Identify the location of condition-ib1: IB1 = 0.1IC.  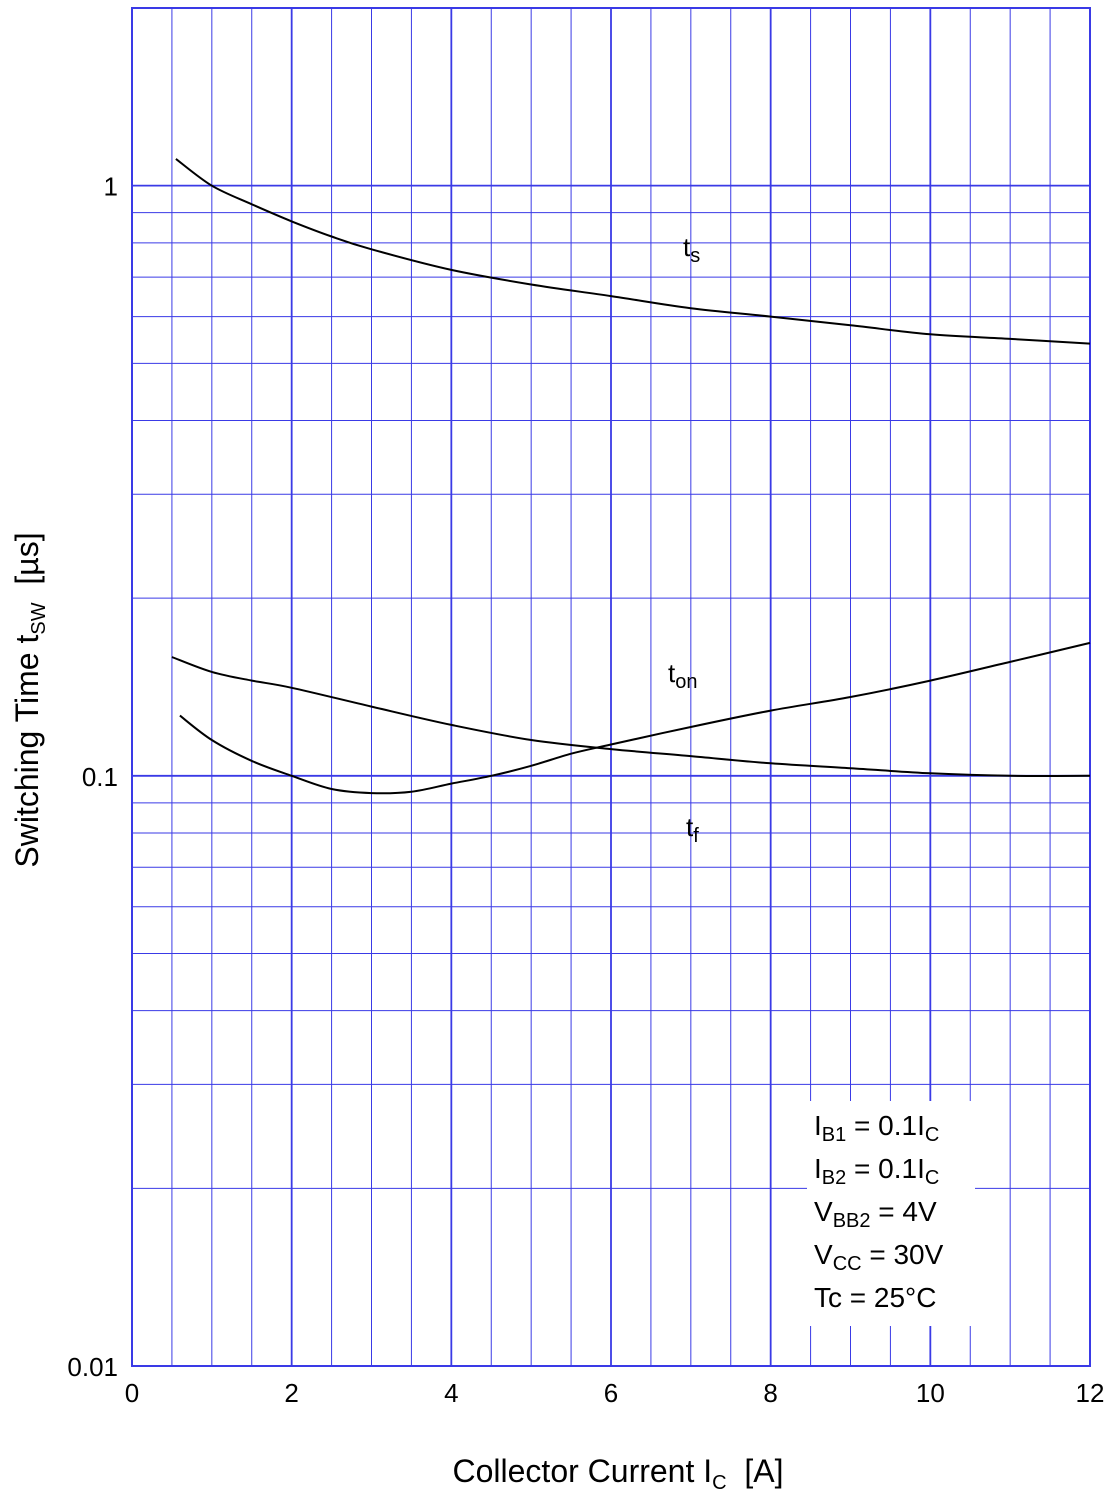
(876, 1128).